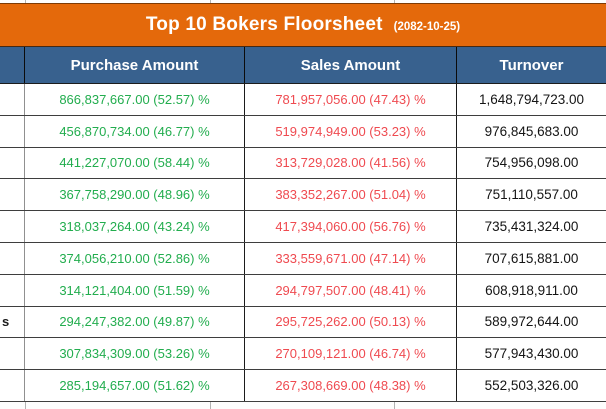 The width and height of the screenshot is (606, 409). What do you see at coordinates (351, 354) in the screenshot?
I see `sales-amount-cell: 270,109,121.00 (46.74) %` at bounding box center [351, 354].